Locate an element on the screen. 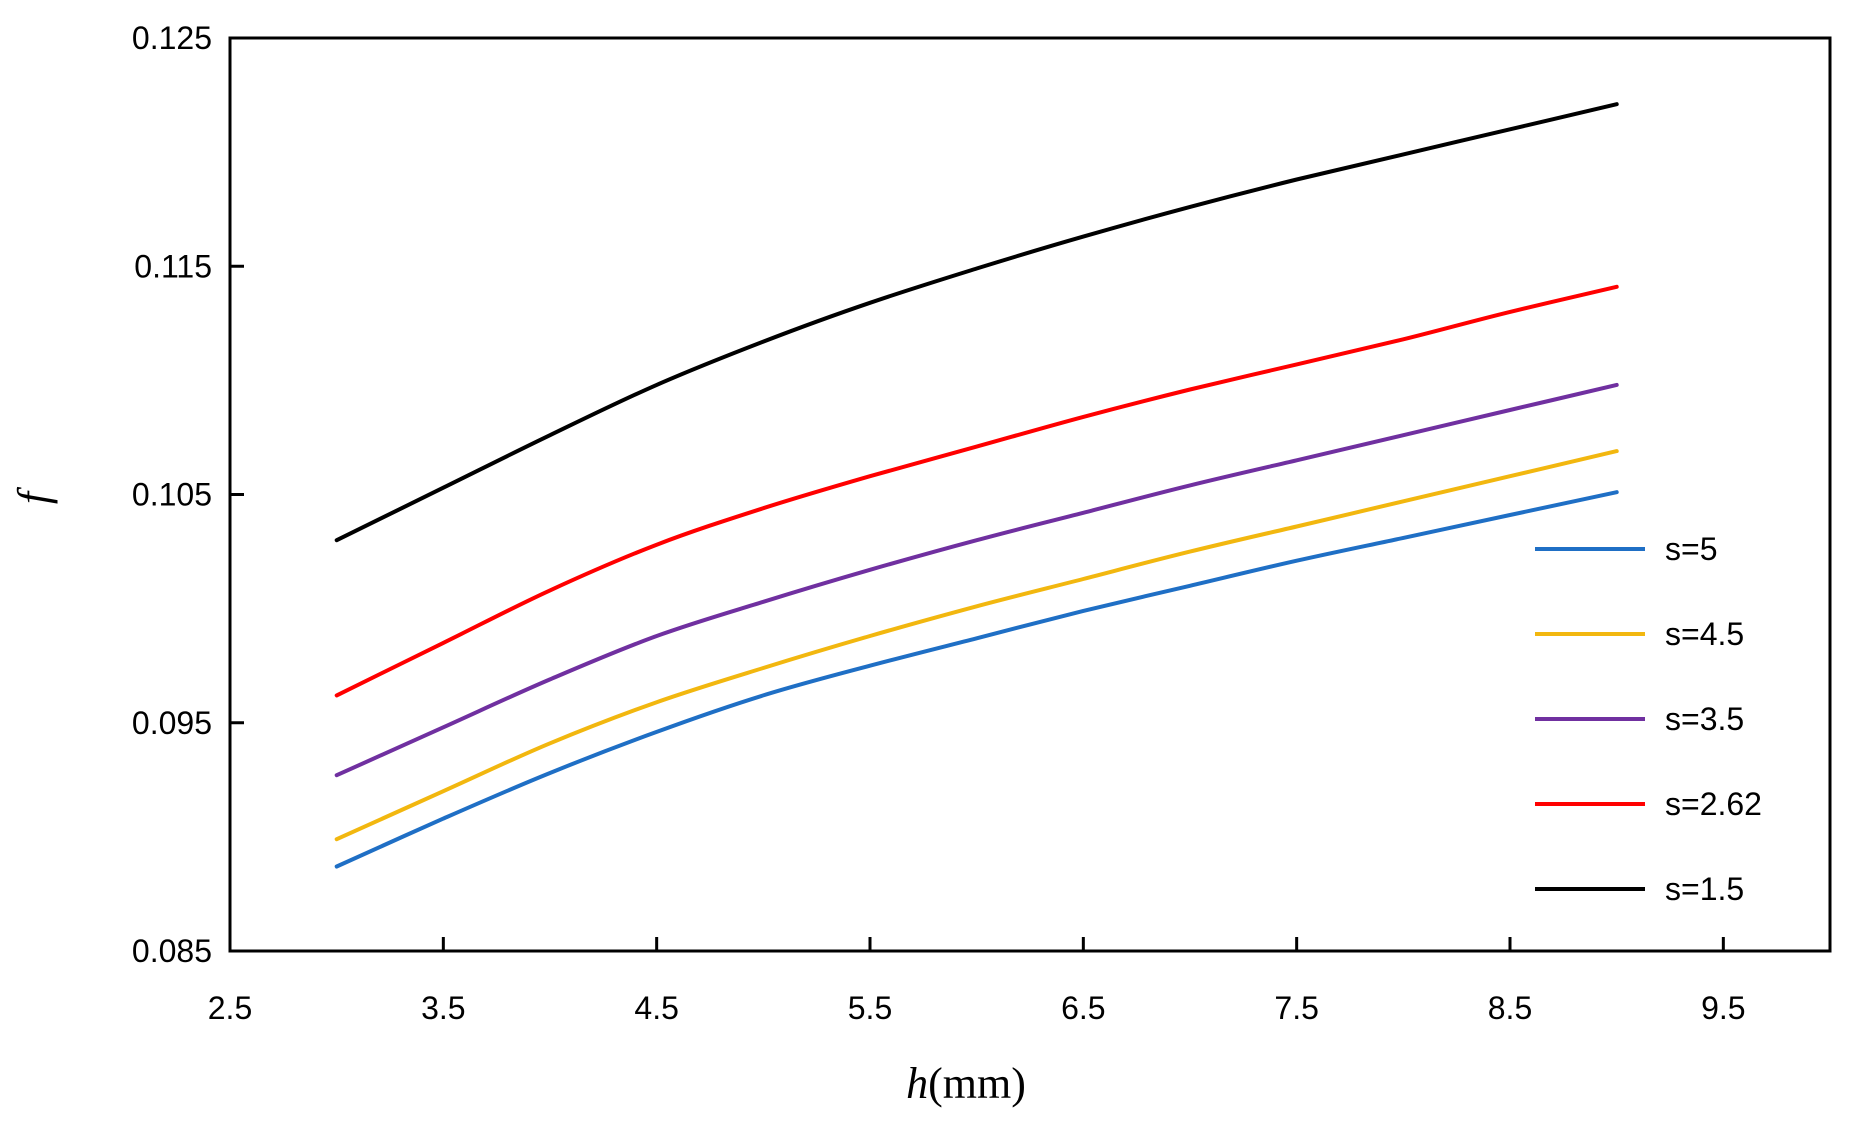  legend-label-s-3-5: s=3.5 is located at coordinates (1704, 719).